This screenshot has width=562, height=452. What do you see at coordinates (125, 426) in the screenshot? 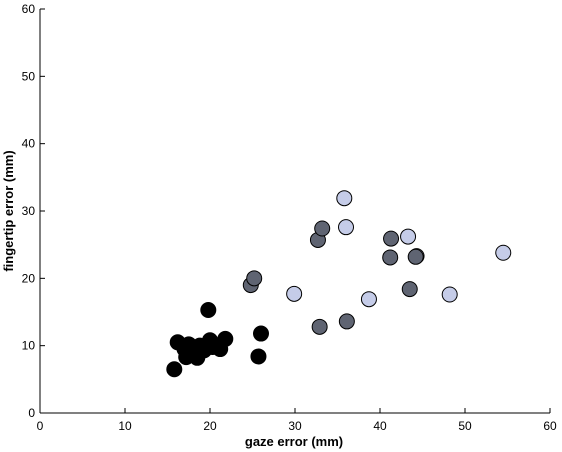
I see `x-tick-label: 10` at bounding box center [125, 426].